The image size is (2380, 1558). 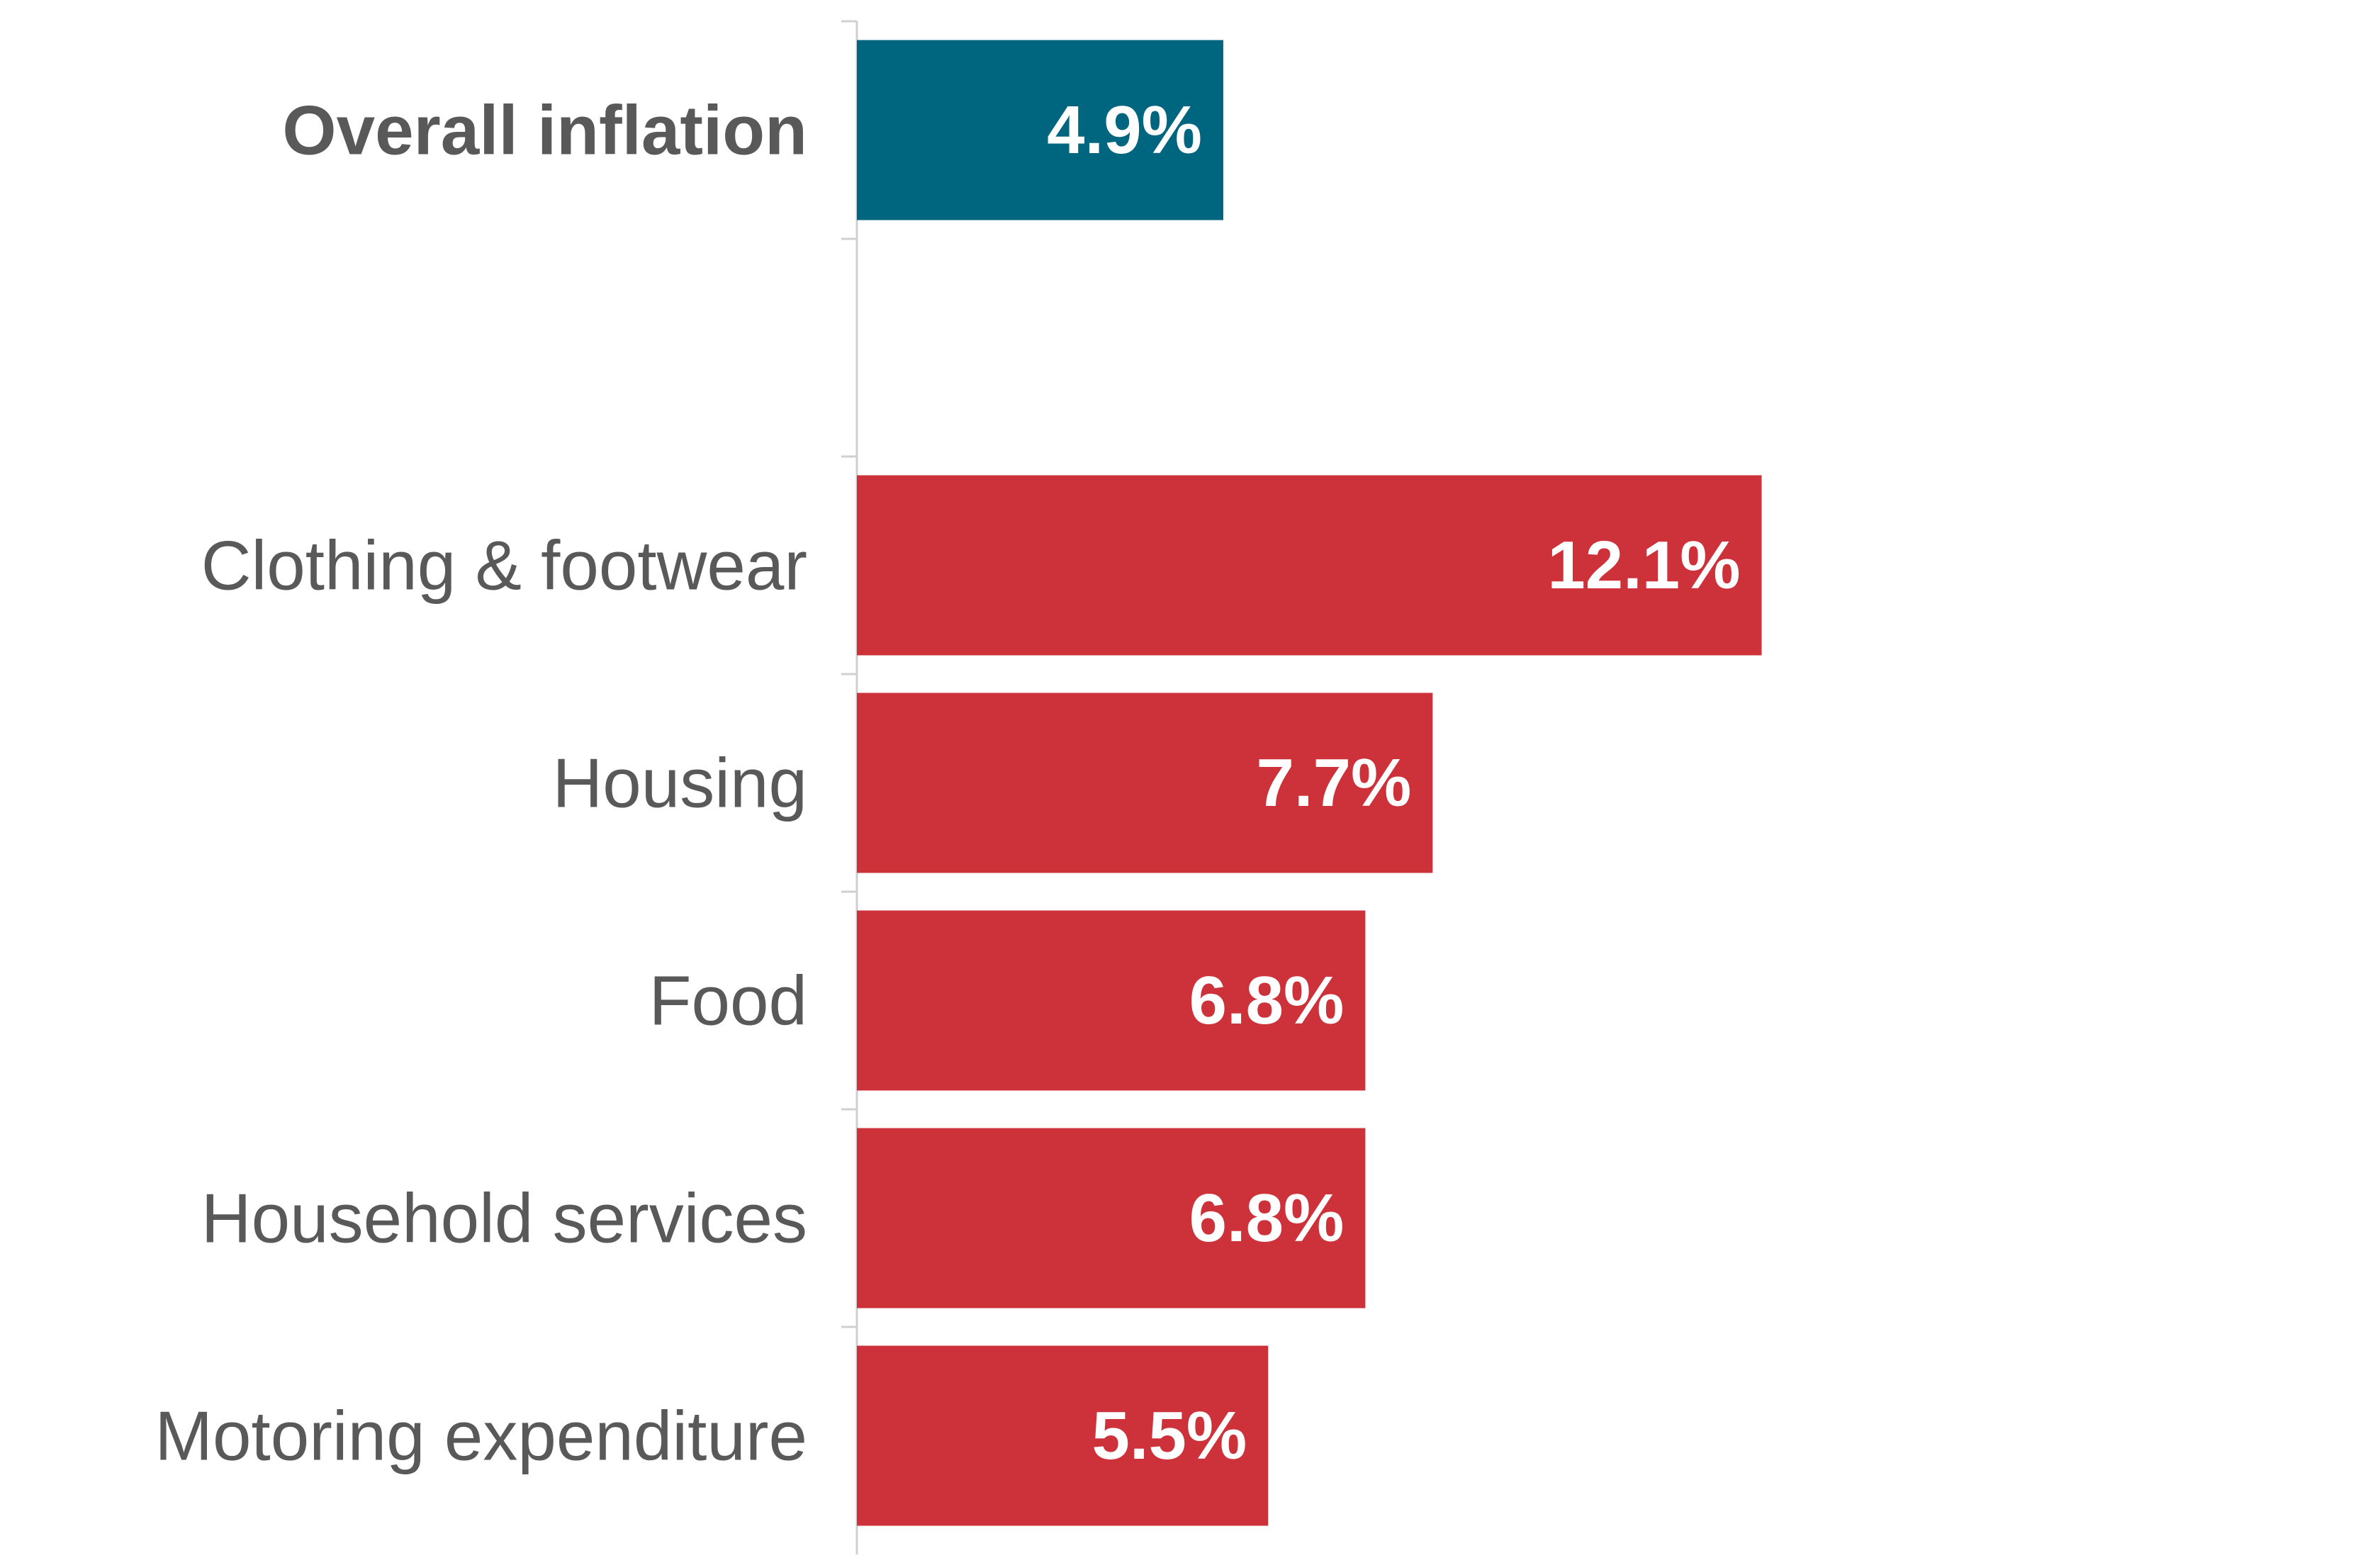 What do you see at coordinates (1125, 130) in the screenshot?
I see `value-label: 4.9%` at bounding box center [1125, 130].